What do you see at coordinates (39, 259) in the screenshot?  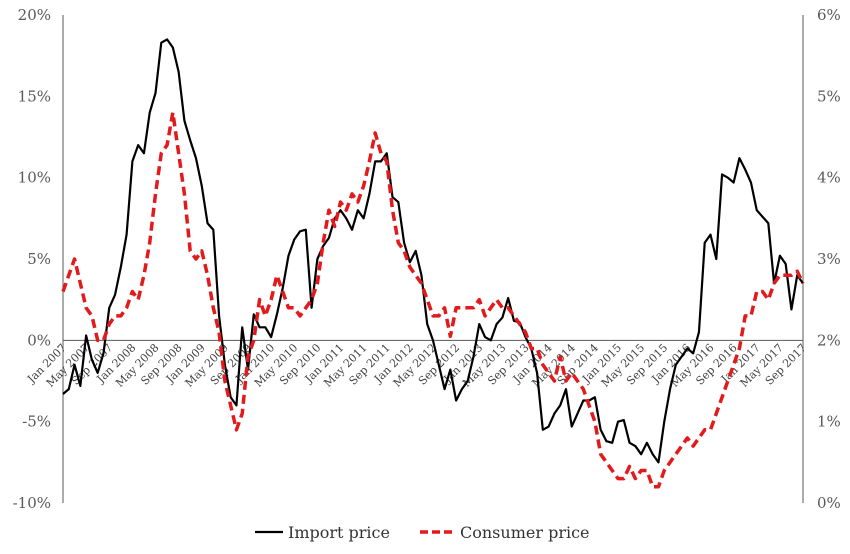 I see `left-tick-label: 5%` at bounding box center [39, 259].